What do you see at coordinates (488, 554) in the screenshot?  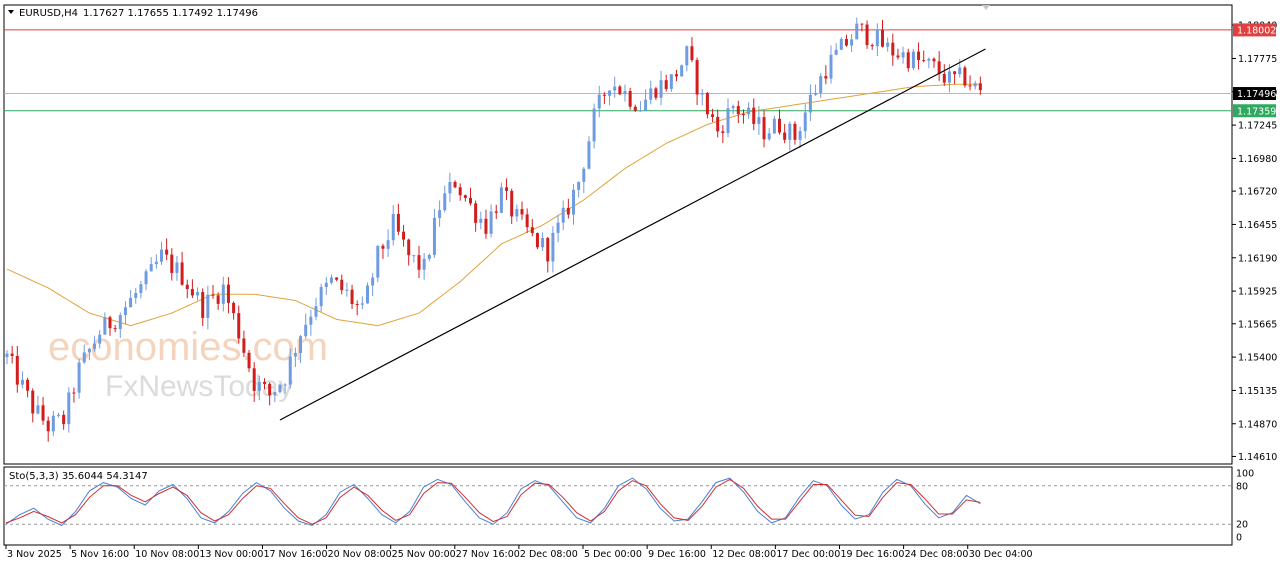 I see `time-tick-label: 27 Nov 16:00` at bounding box center [488, 554].